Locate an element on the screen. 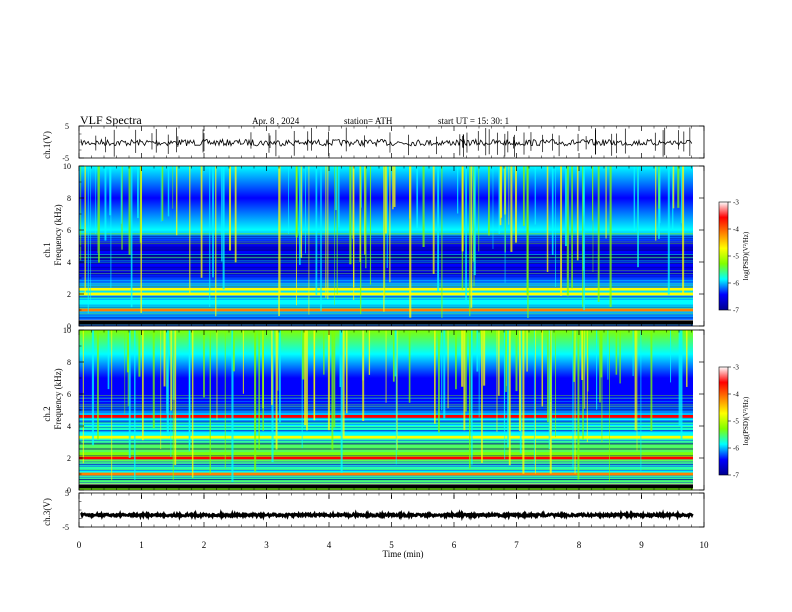  x-tick-label: 10 is located at coordinates (705, 545).